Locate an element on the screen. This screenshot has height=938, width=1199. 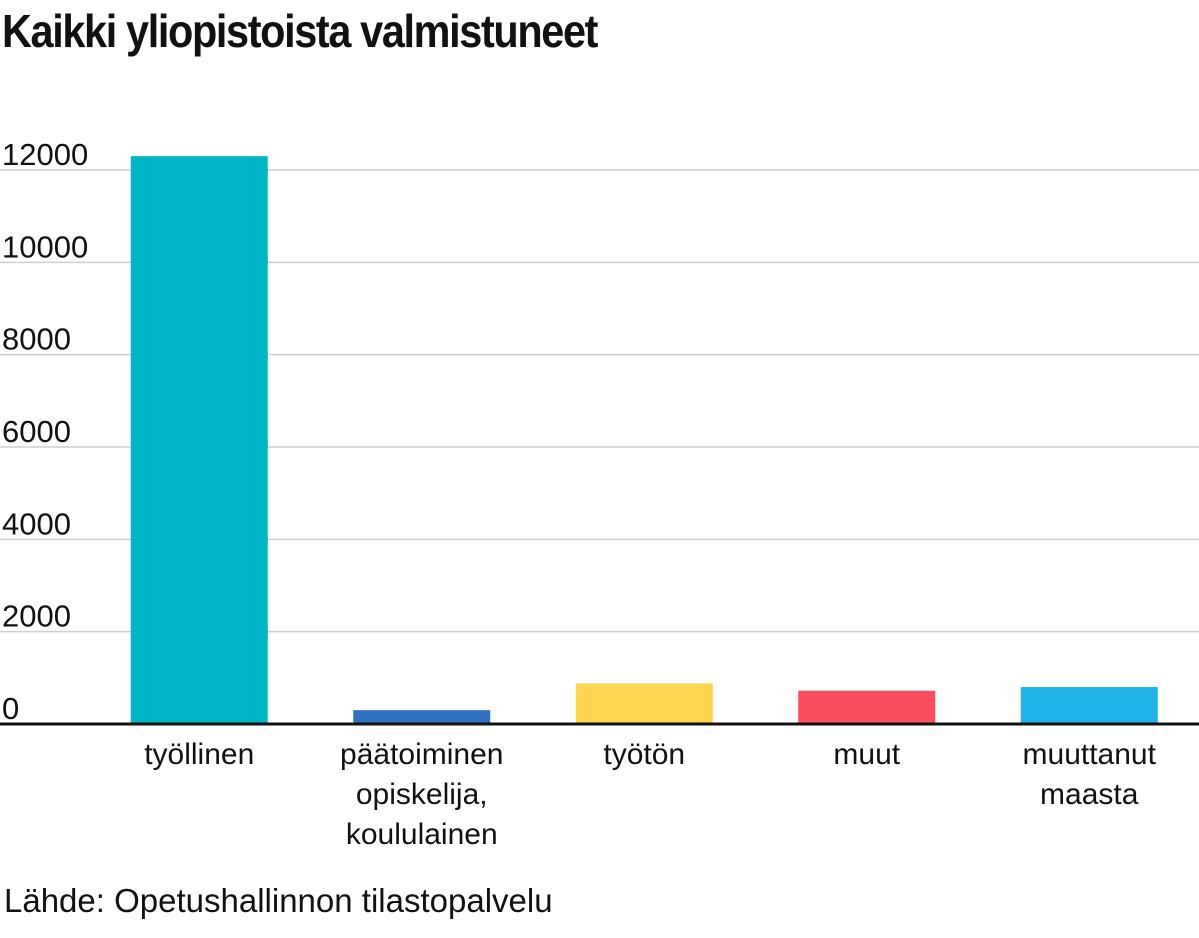
y-tick-label-12000: 12000 is located at coordinates (45, 154).